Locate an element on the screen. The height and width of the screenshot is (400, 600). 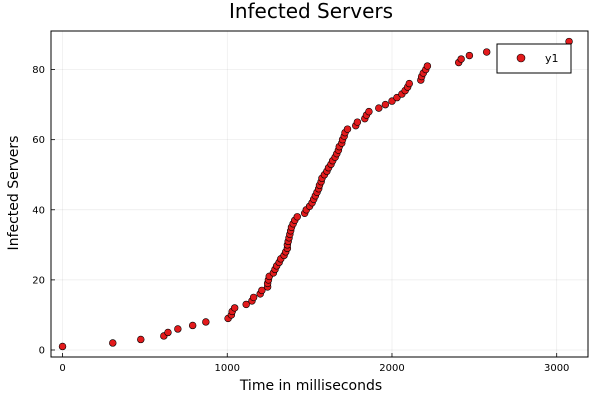
chart-title: Infected Servers is located at coordinates (311, 11).